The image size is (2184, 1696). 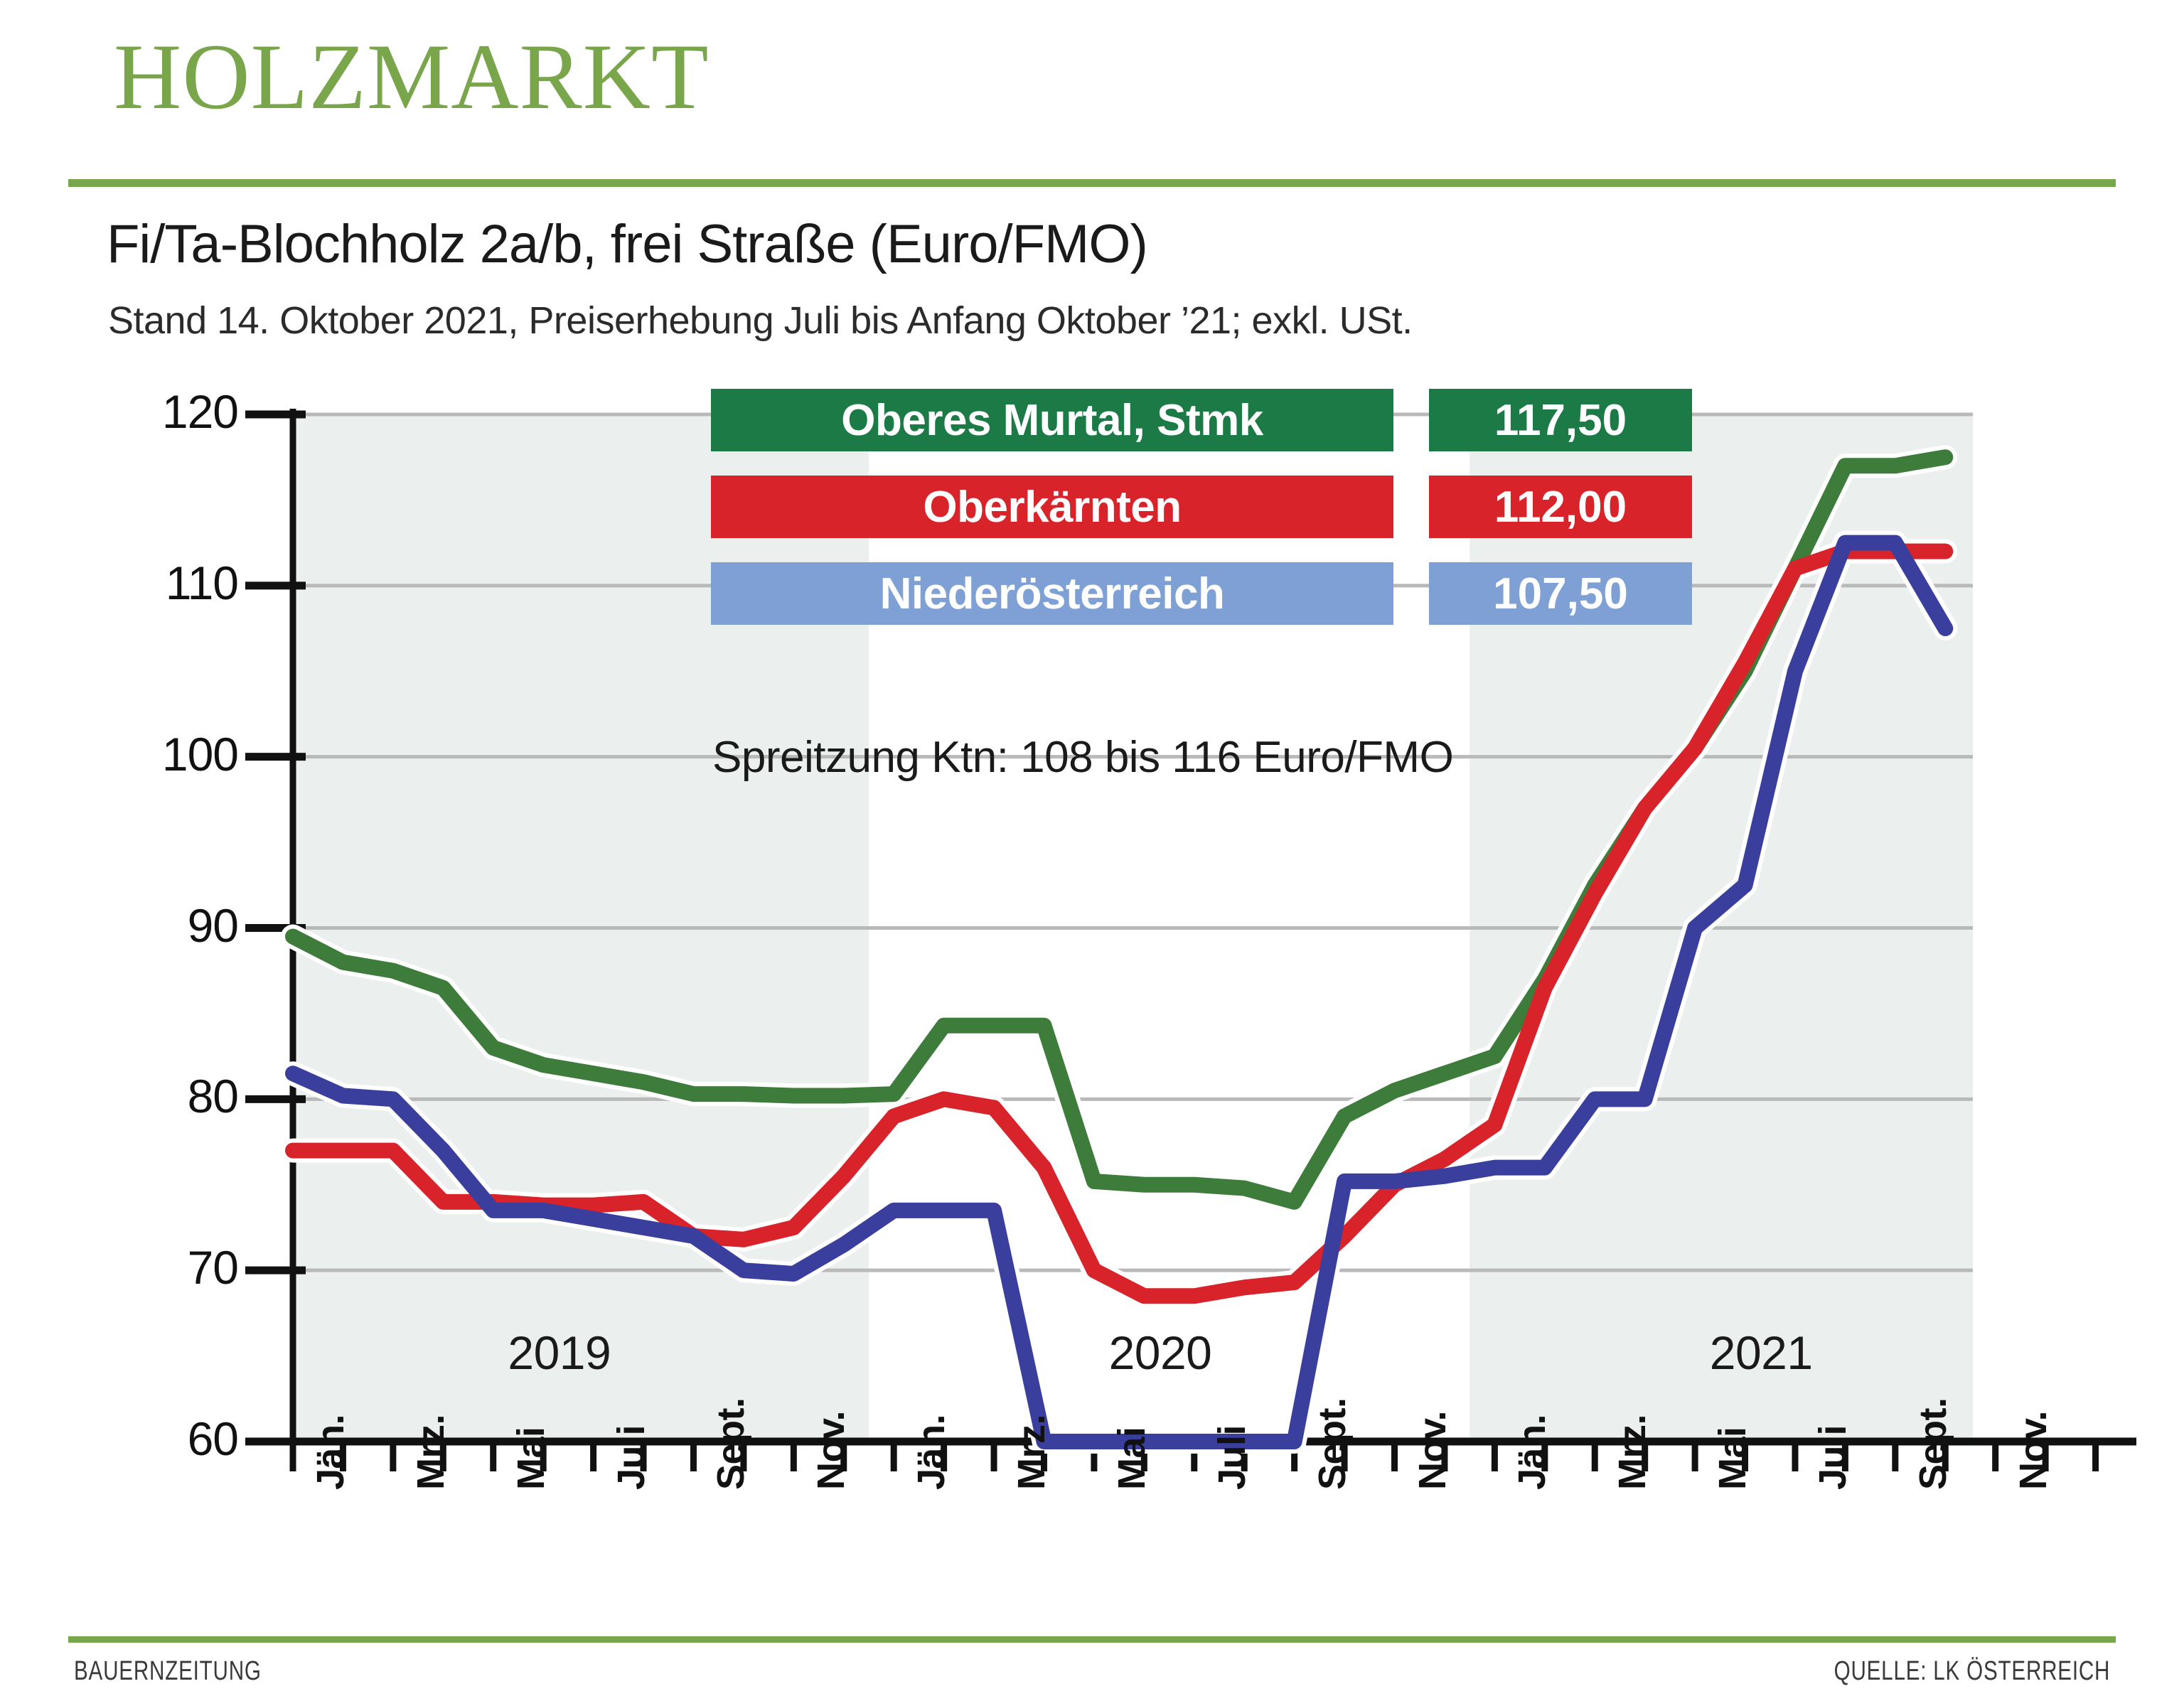 I want to click on footer-divider, so click(x=1092, y=1640).